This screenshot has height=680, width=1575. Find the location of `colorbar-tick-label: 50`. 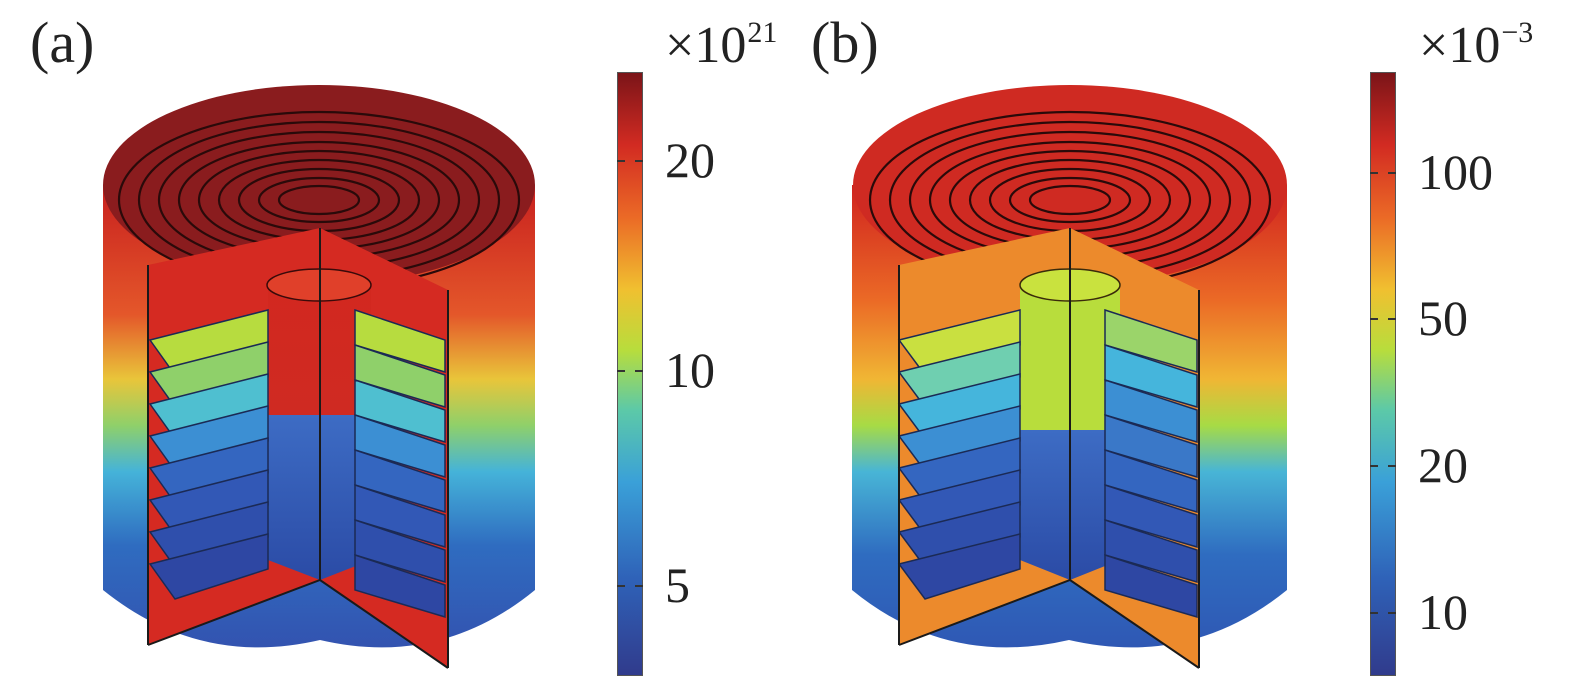

colorbar-tick-label: 50 is located at coordinates (1443, 318).